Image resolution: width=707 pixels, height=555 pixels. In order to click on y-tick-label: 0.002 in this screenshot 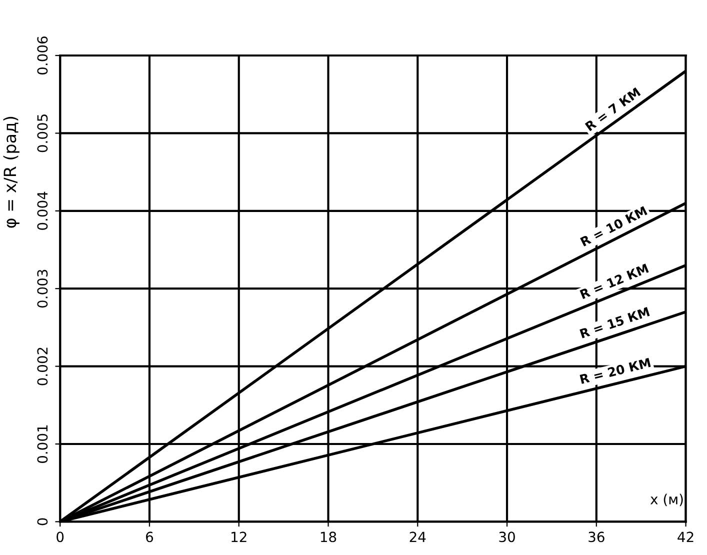, I will do `click(42, 367)`.